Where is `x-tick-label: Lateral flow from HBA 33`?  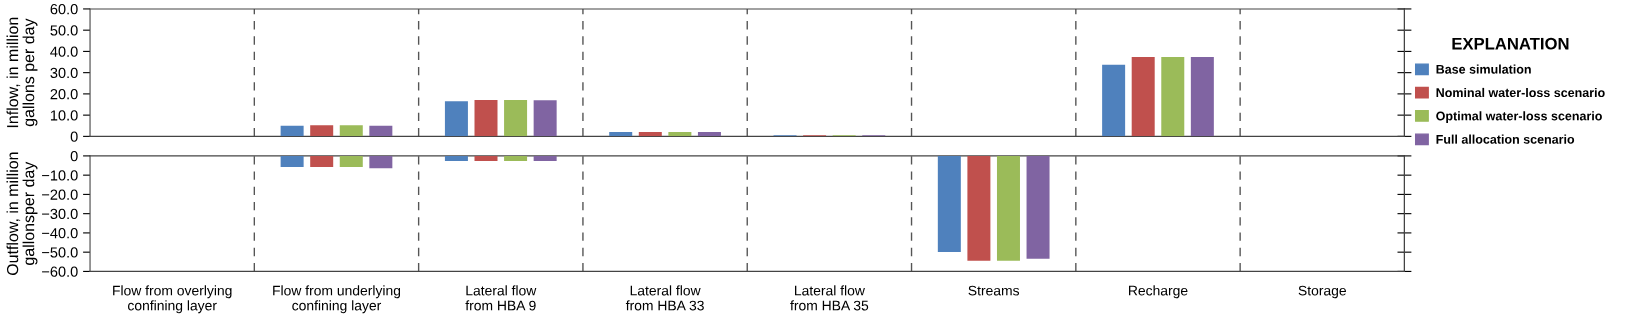 x-tick-label: Lateral flow from HBA 33 is located at coordinates (664, 298).